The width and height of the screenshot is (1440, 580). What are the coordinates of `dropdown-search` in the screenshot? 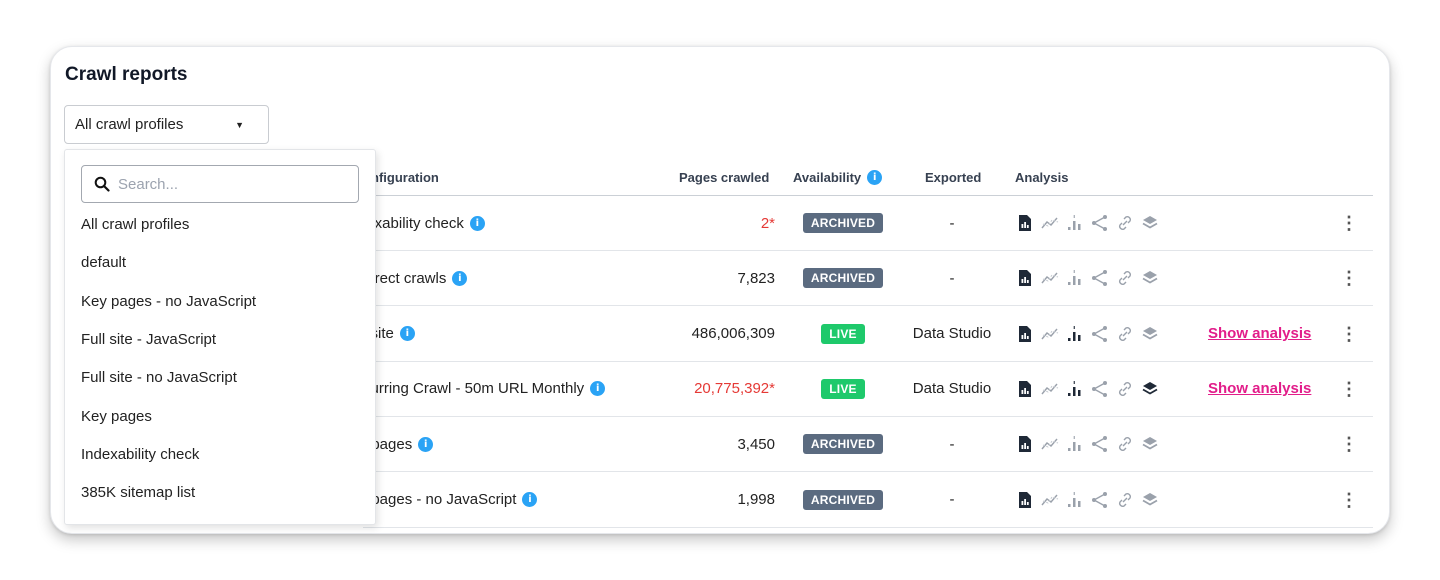 It's located at (220, 184).